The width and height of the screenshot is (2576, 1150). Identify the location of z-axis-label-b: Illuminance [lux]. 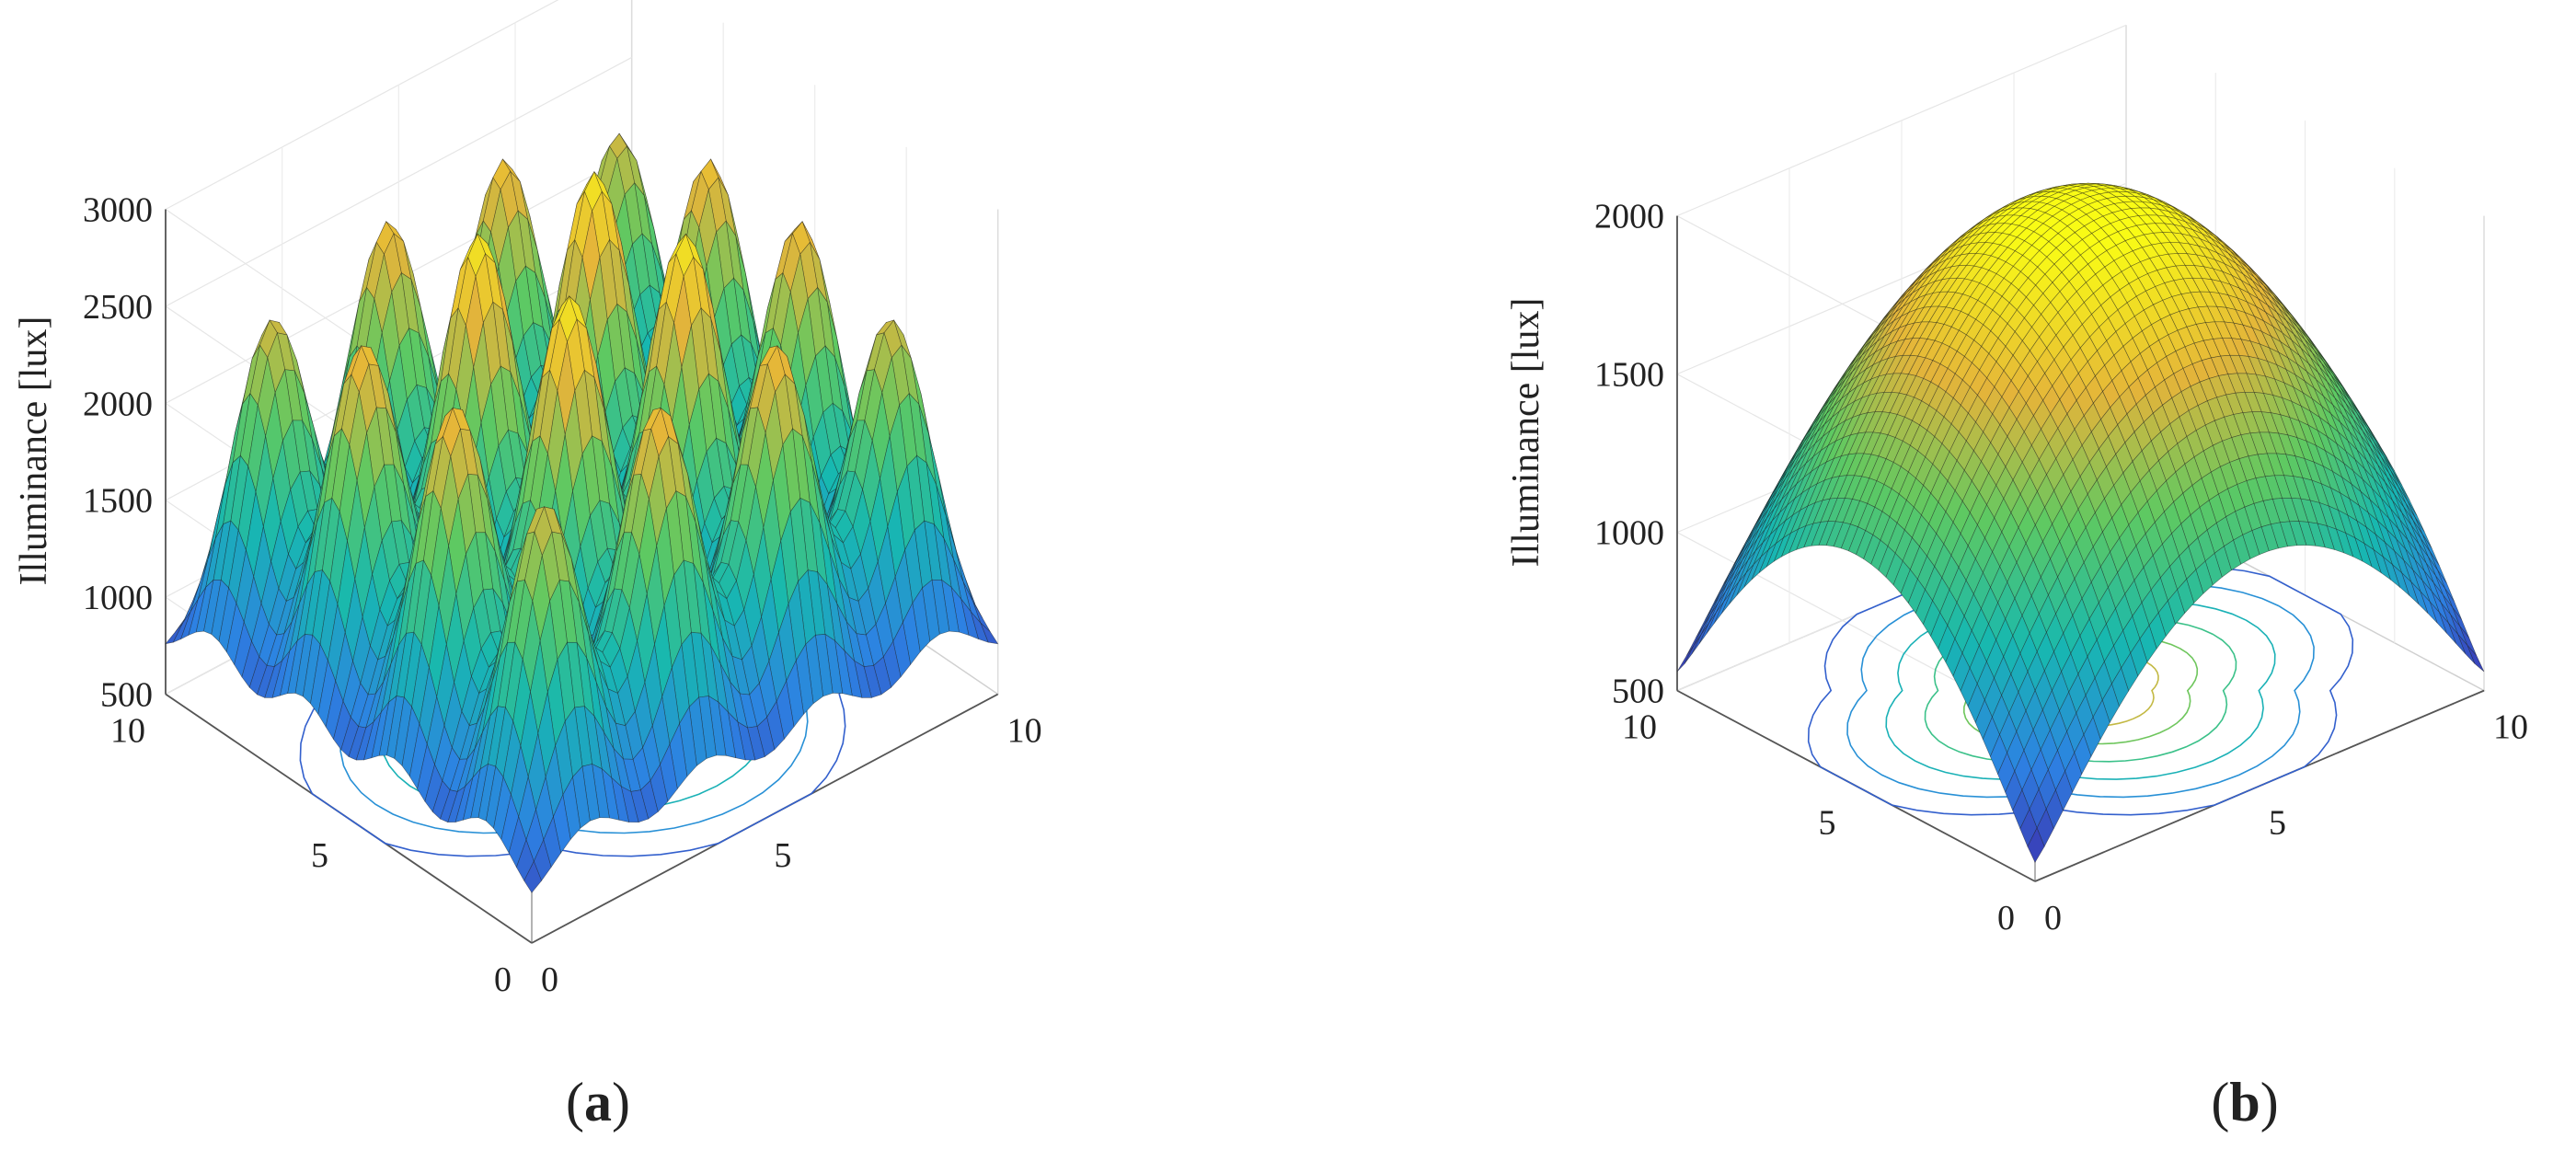
(1526, 433).